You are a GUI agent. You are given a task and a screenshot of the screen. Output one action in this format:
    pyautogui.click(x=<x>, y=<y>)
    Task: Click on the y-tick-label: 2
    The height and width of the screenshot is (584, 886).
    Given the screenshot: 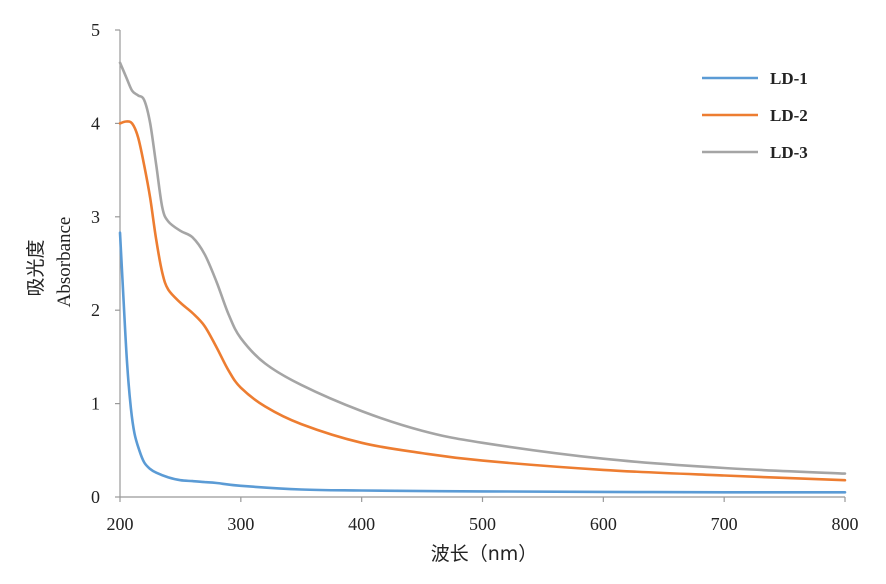 What is the action you would take?
    pyautogui.click(x=95, y=310)
    